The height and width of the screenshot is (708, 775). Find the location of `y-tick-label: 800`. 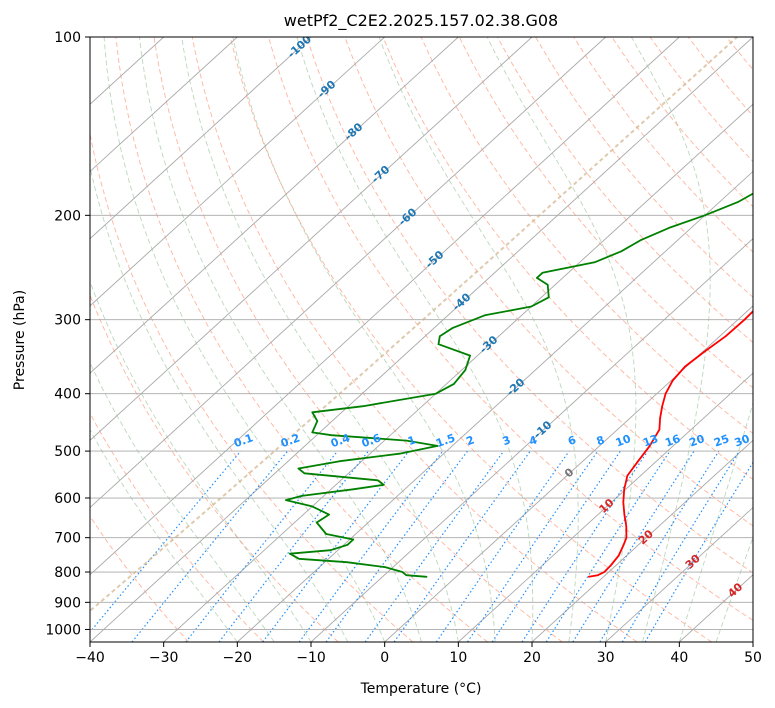

y-tick-label: 800 is located at coordinates (67, 573).